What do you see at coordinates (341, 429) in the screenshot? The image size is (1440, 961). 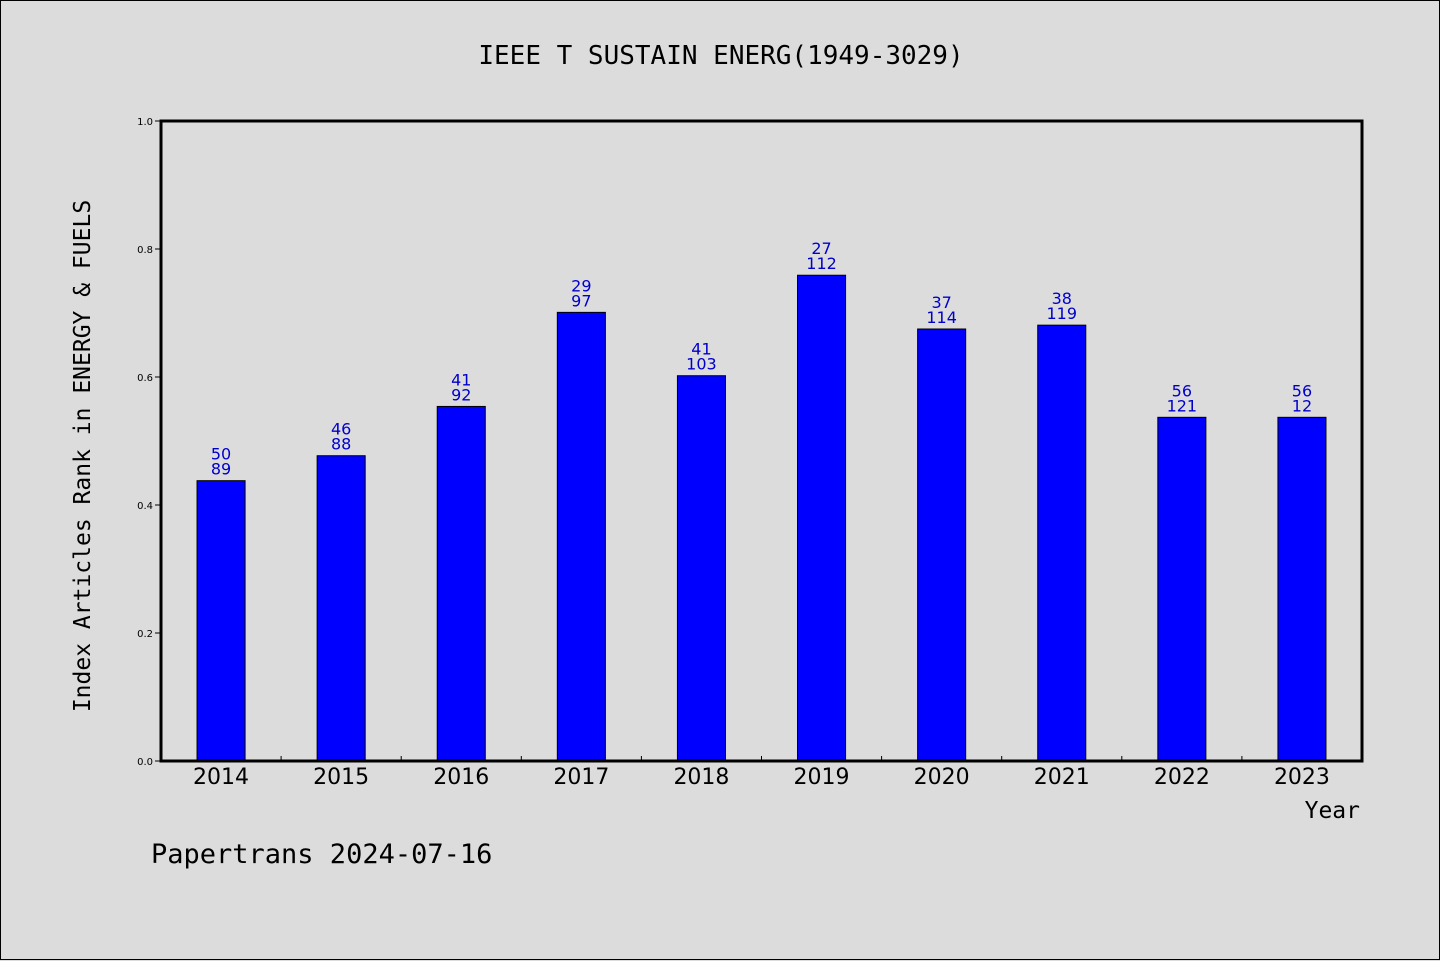 I see `data-label-top: 46` at bounding box center [341, 429].